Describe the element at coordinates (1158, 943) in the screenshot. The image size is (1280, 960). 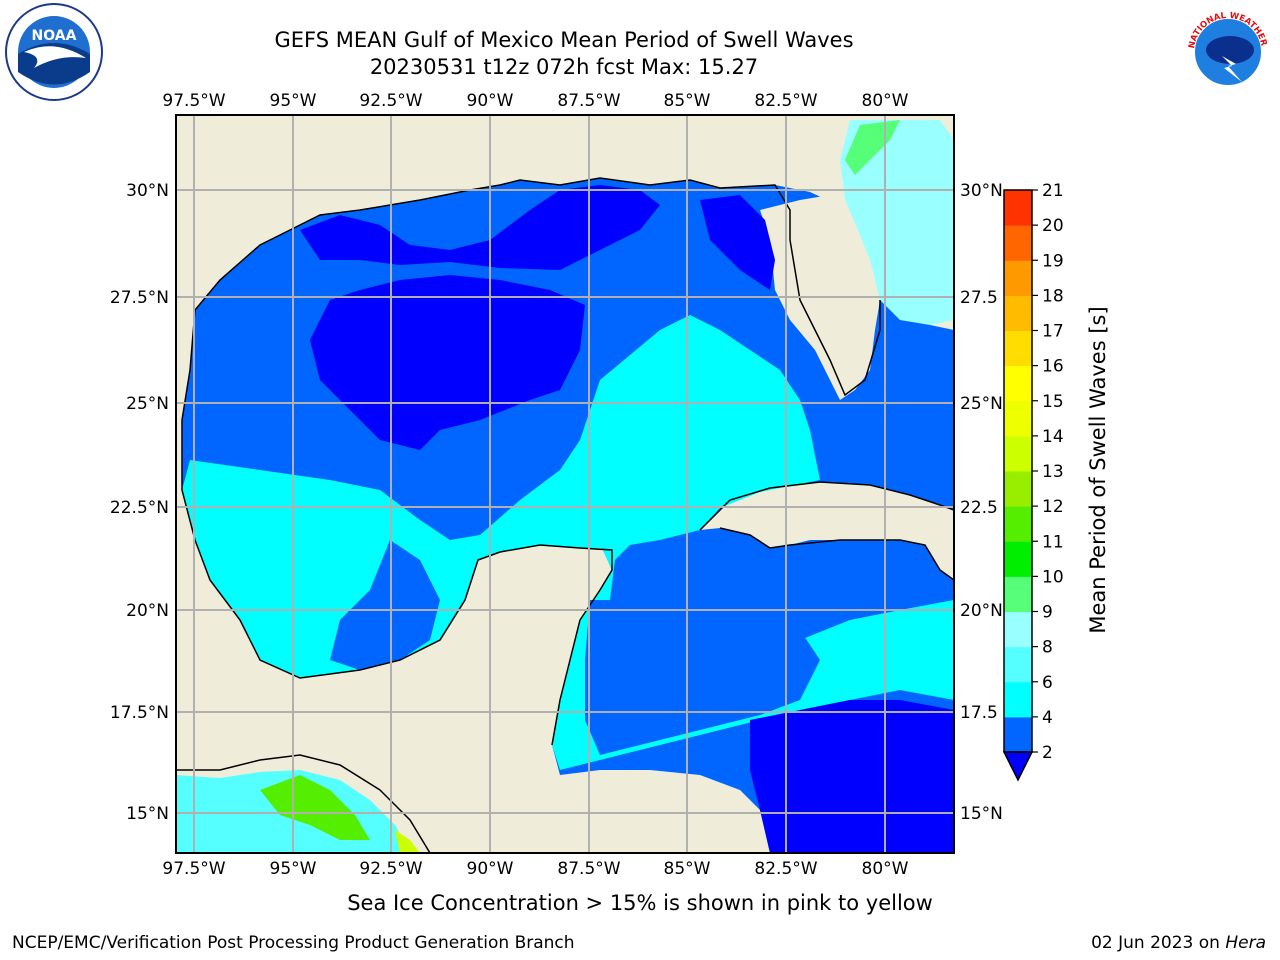
I see `footer-date-text: 02 Jun 2023 on` at that location.